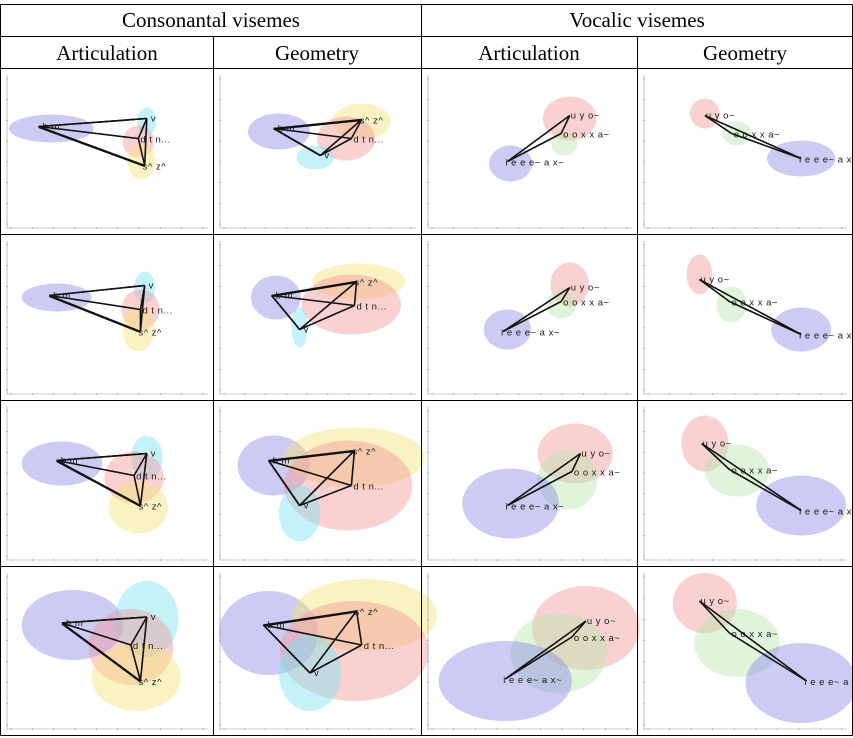 This screenshot has width=853, height=738. I want to click on plot-panel-voc-art-3: u y o~ o o x x a~ i e e e~ a x~, so click(529, 484).